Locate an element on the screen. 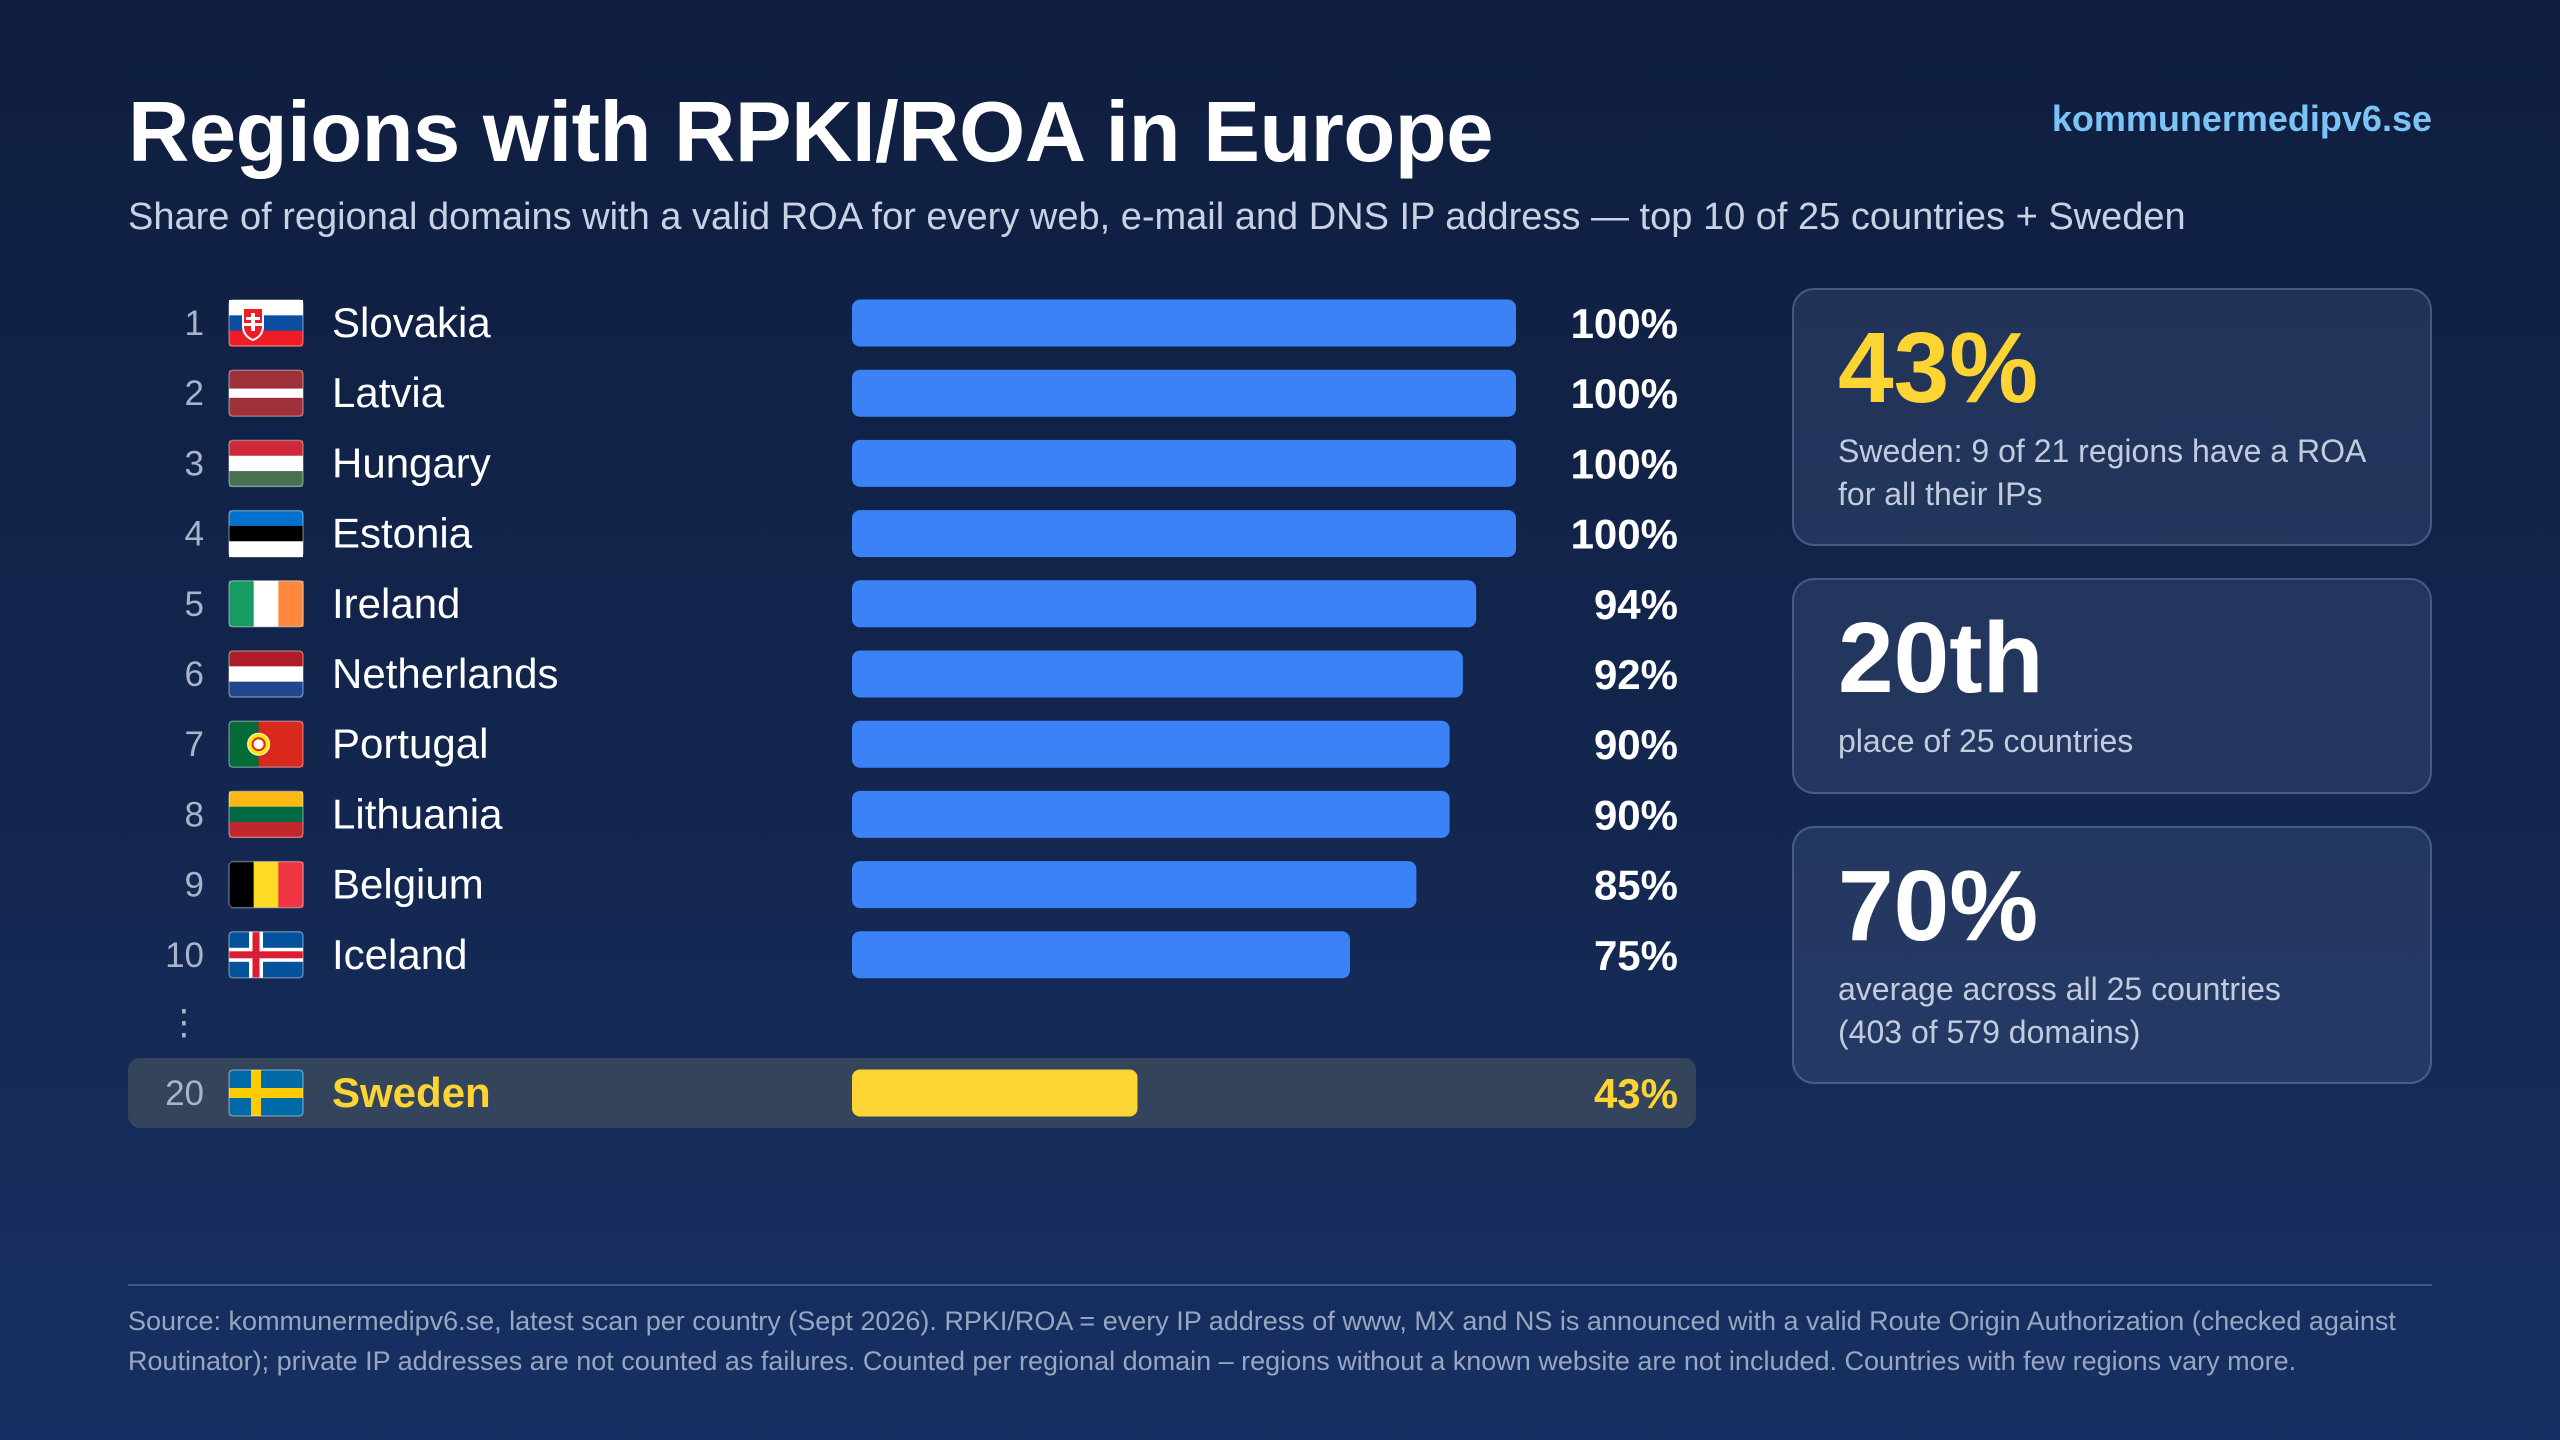 This screenshot has height=1440, width=2560. rank-label: 5 is located at coordinates (194, 604).